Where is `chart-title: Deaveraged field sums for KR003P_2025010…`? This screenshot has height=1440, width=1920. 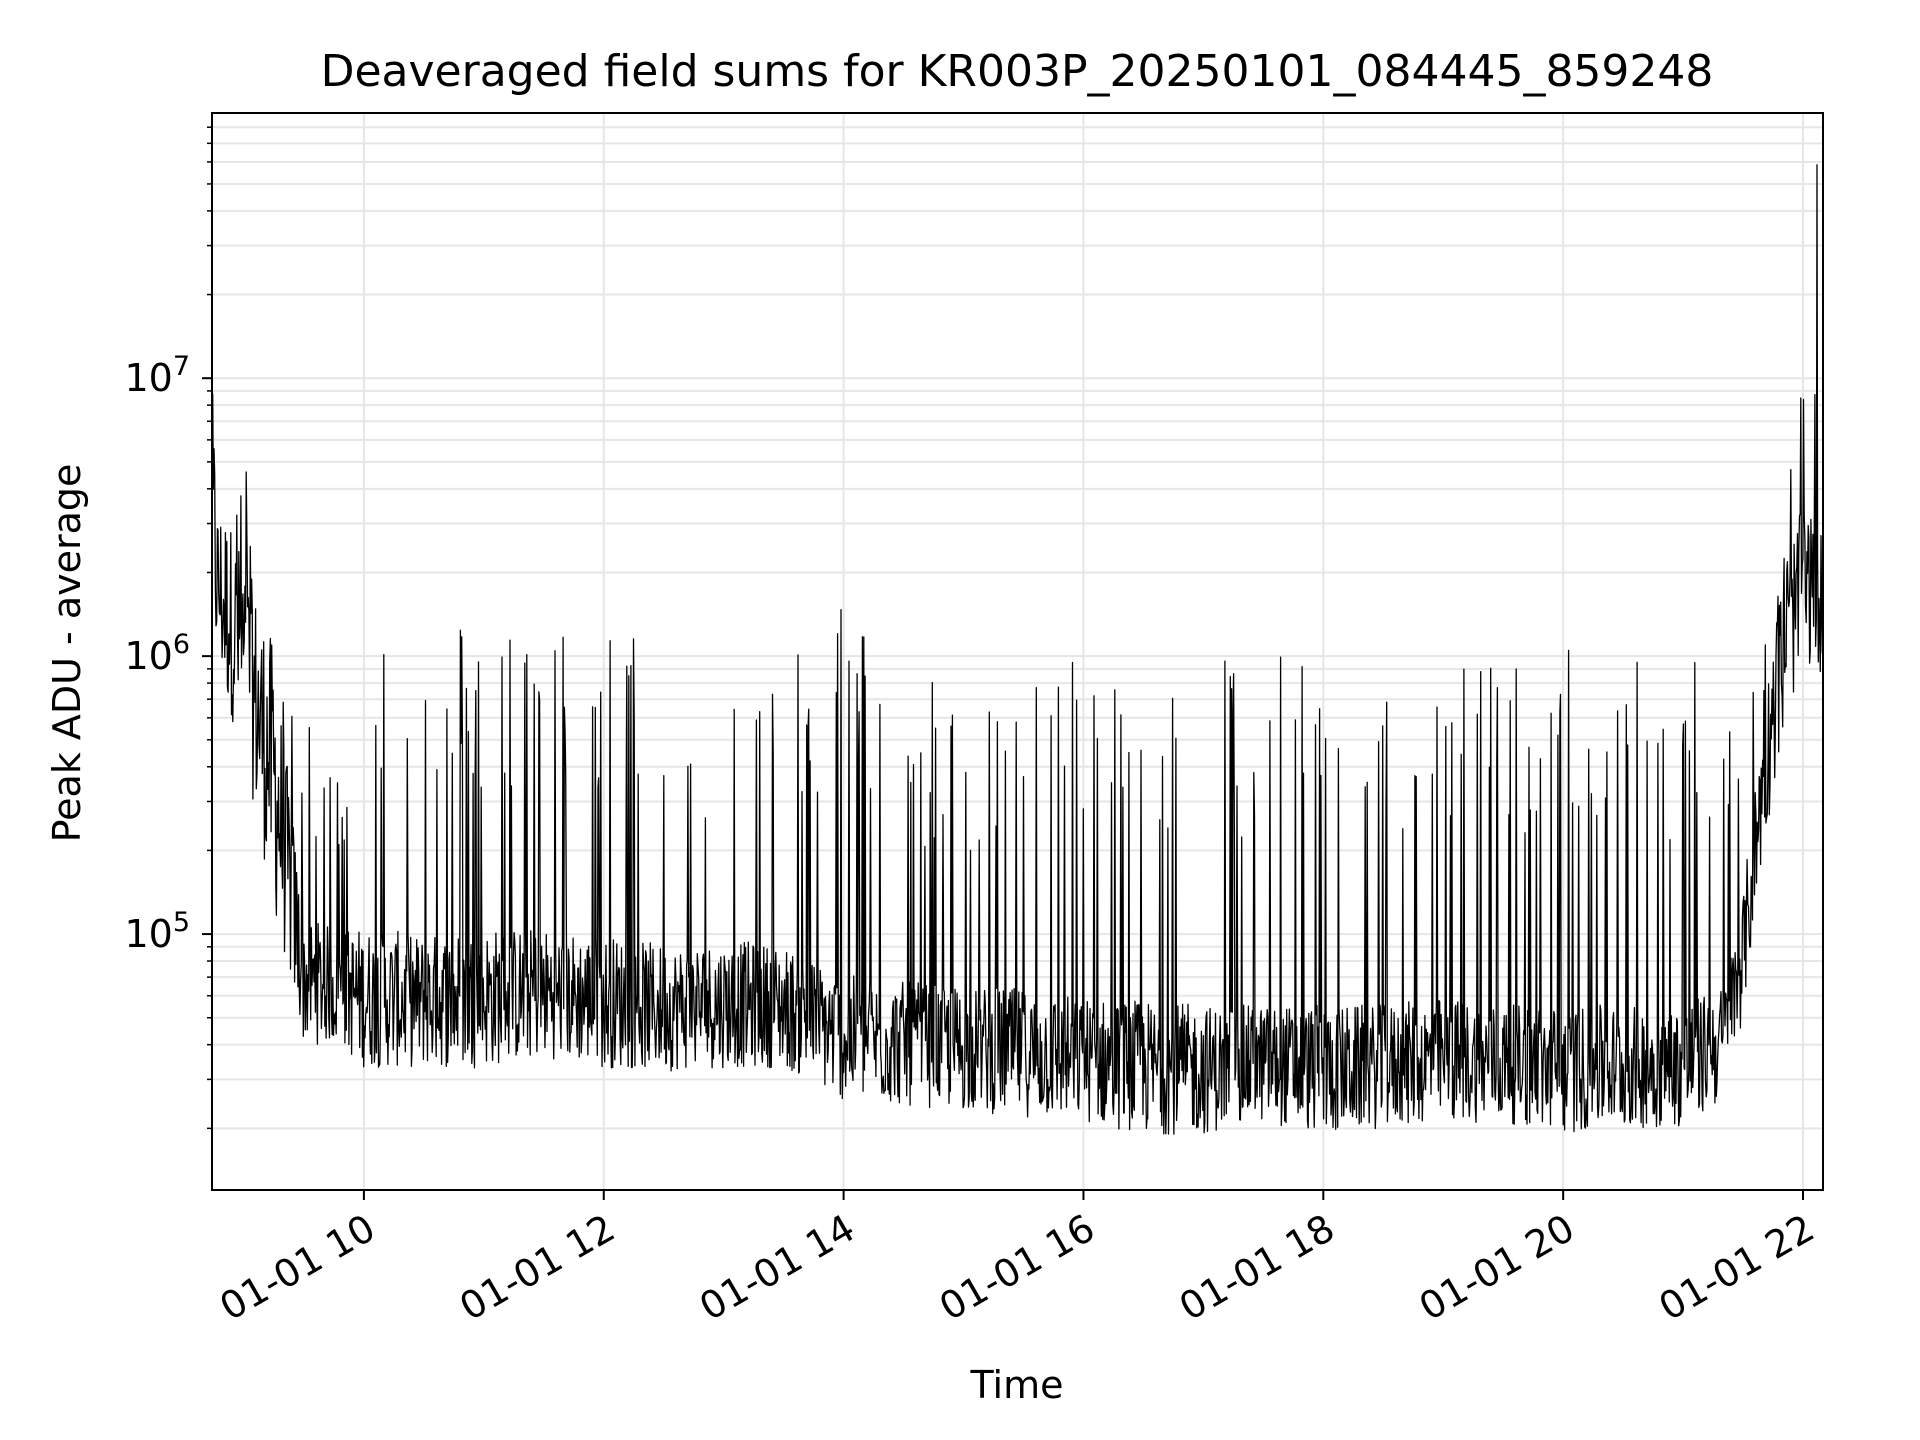 chart-title: Deaveraged field sums for KR003P_2025010… is located at coordinates (1017, 71).